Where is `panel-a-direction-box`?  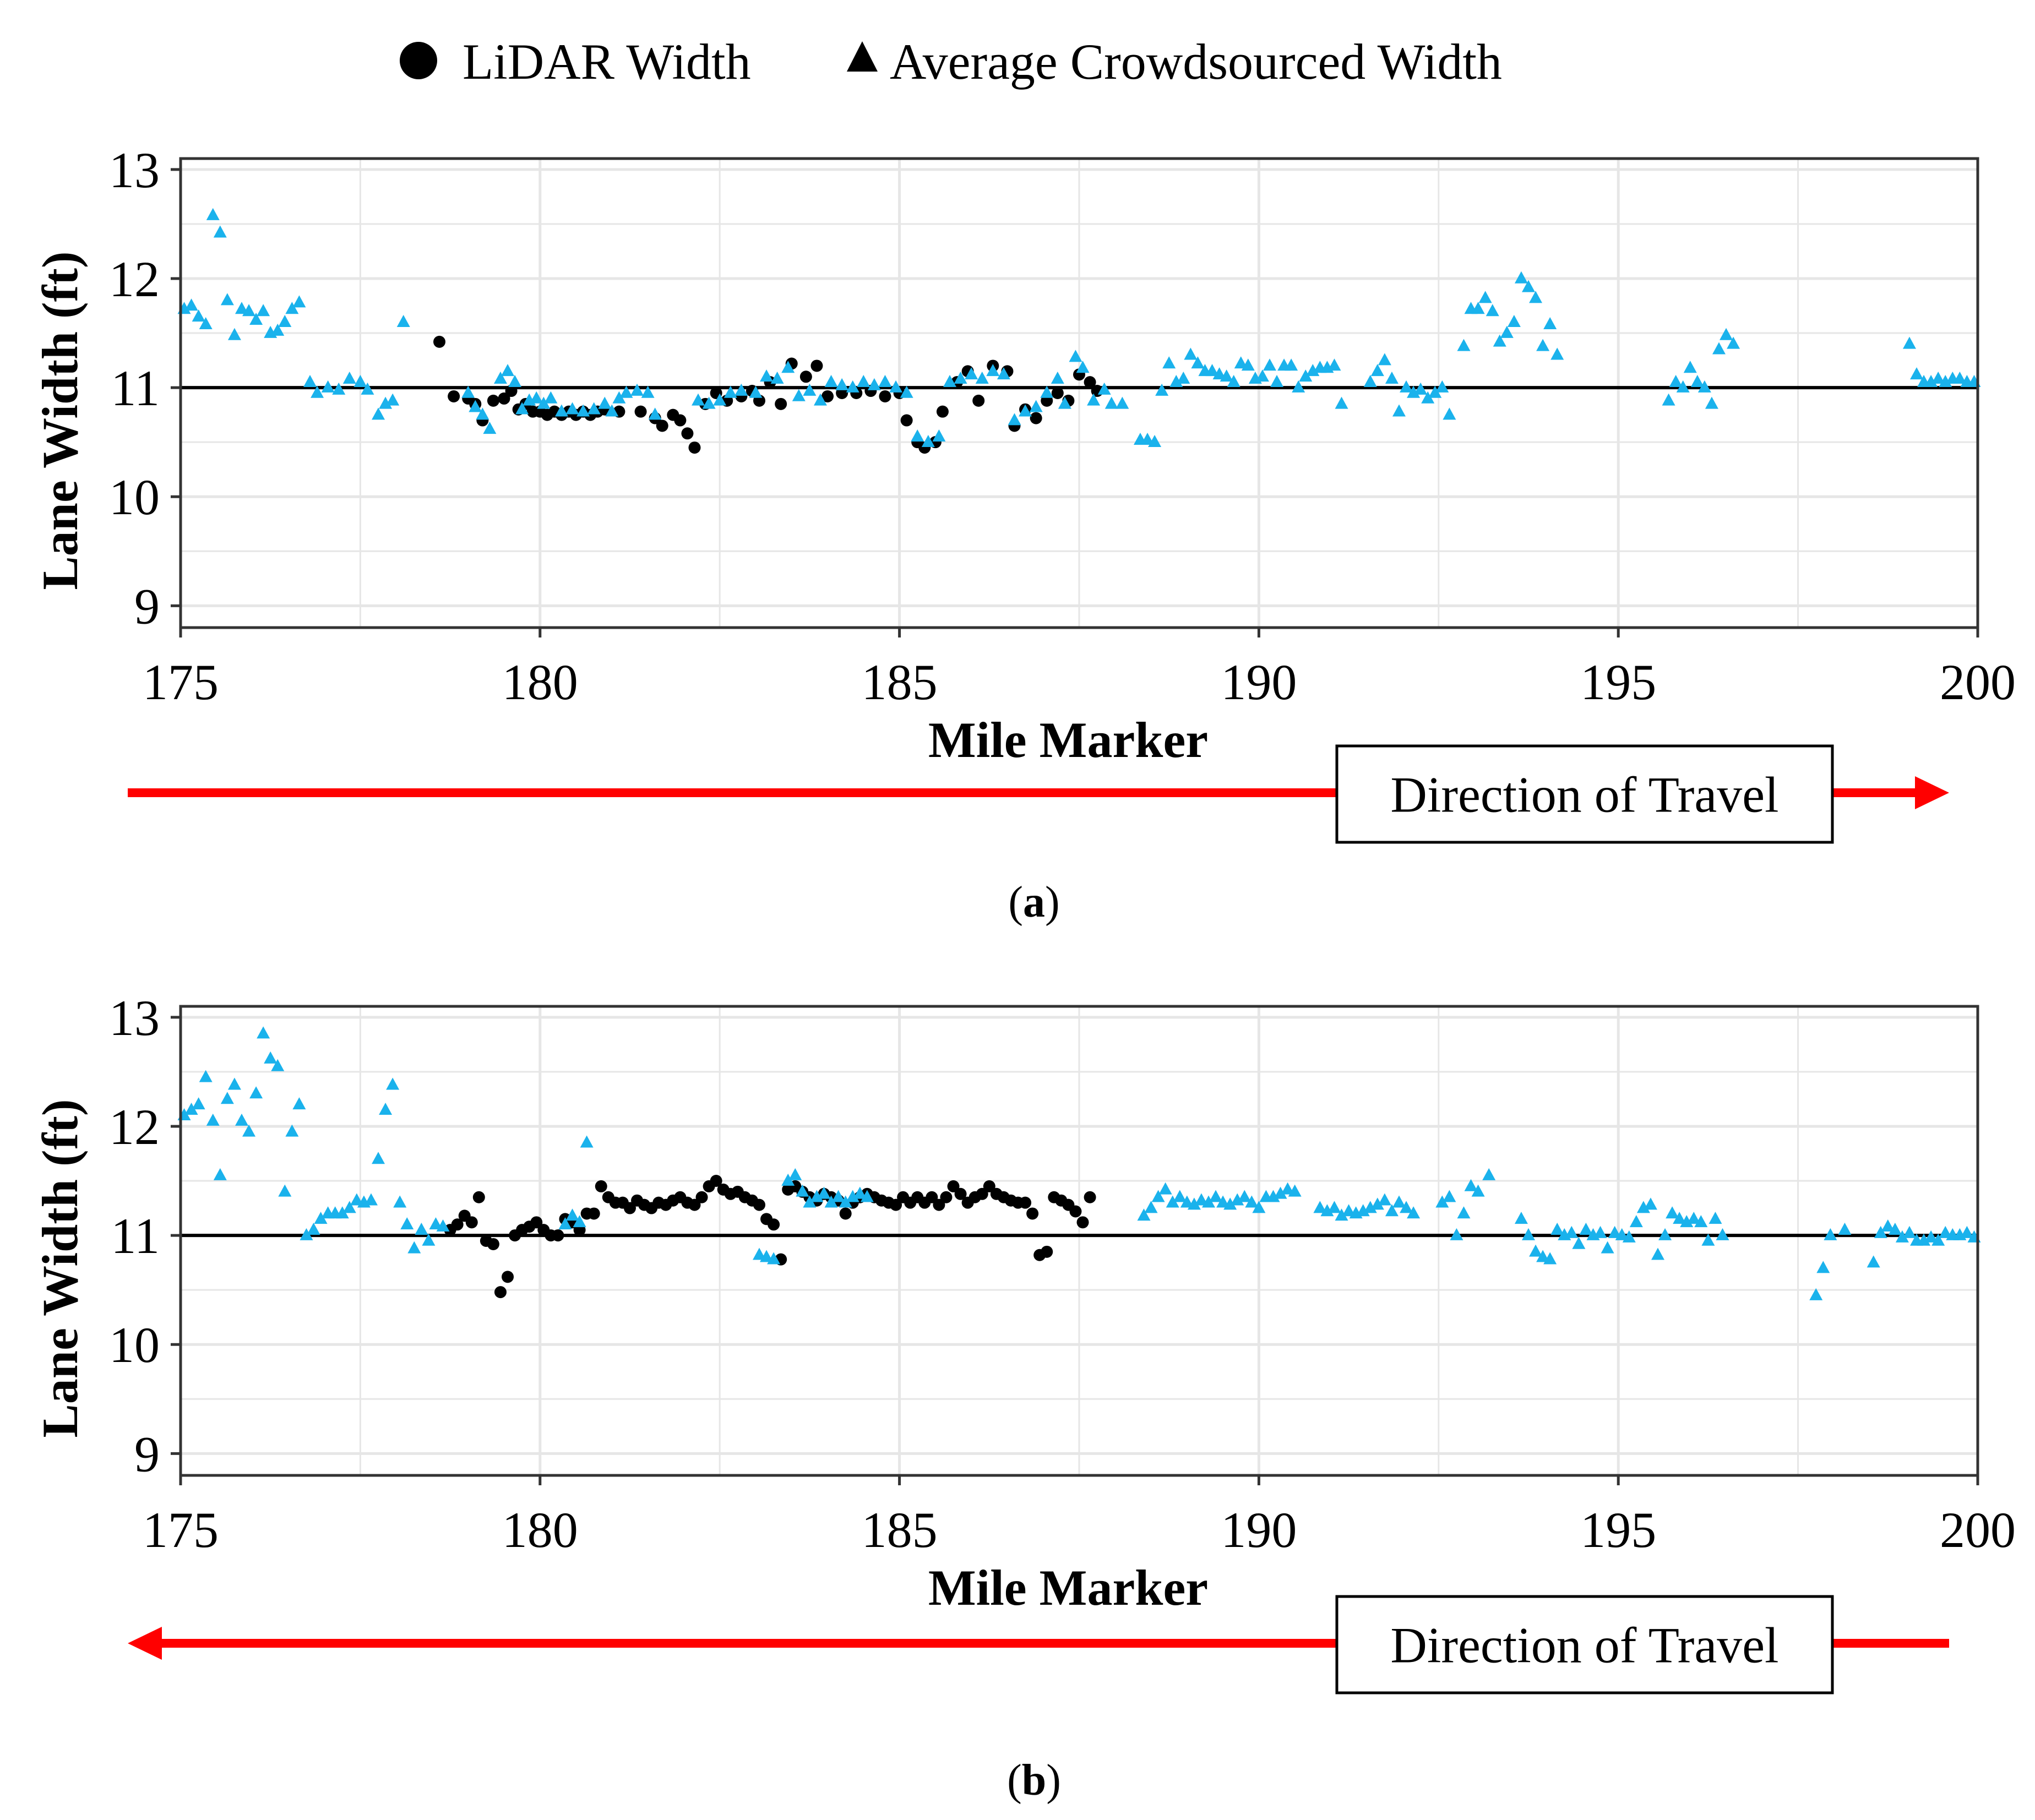 panel-a-direction-box is located at coordinates (1585, 794).